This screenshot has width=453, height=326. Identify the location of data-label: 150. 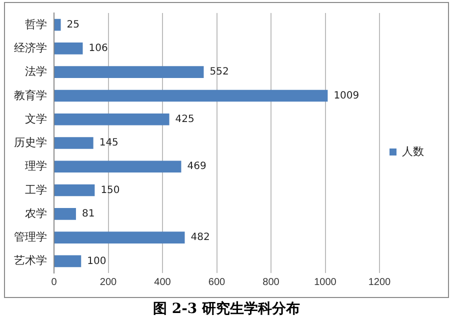
(110, 190).